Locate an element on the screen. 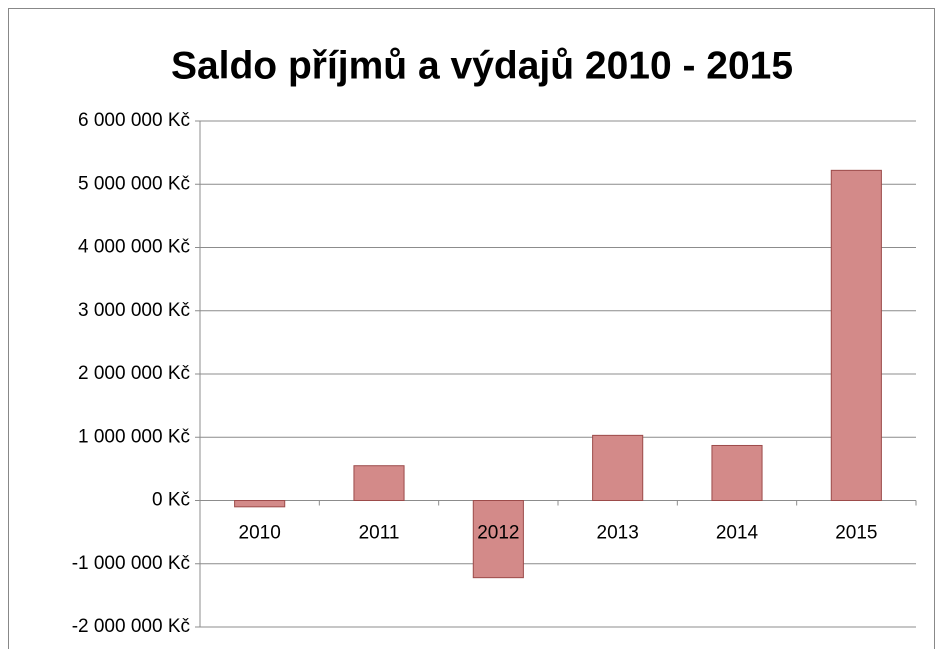 This screenshot has height=649, width=936. x-tick-label: 2014 is located at coordinates (737, 533).